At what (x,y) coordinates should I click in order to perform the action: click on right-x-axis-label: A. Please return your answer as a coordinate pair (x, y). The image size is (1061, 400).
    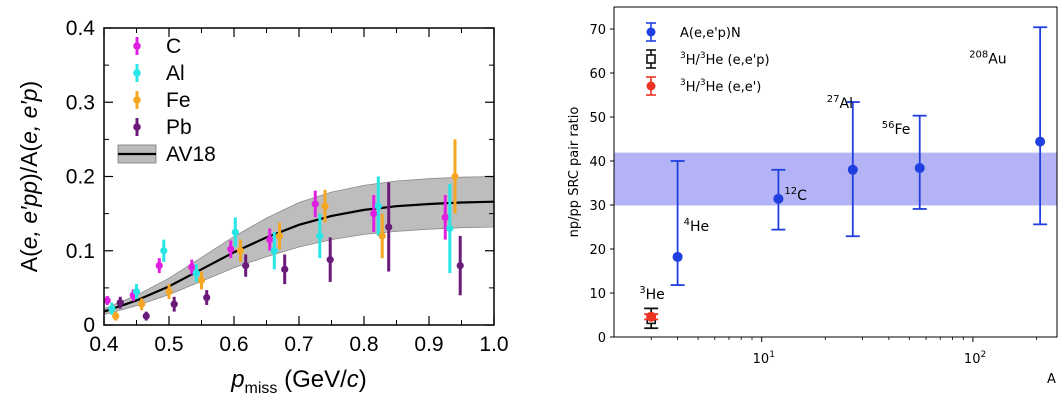
    Looking at the image, I should click on (1051, 379).